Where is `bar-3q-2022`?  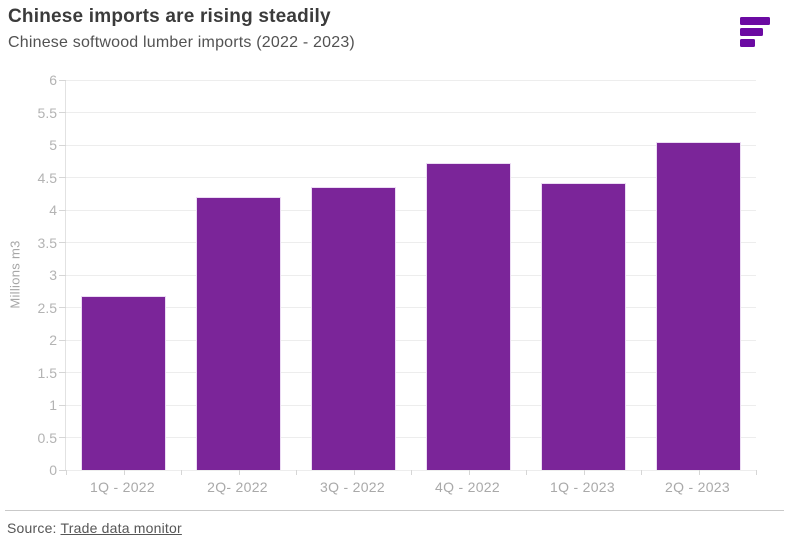
bar-3q-2022 is located at coordinates (353, 328).